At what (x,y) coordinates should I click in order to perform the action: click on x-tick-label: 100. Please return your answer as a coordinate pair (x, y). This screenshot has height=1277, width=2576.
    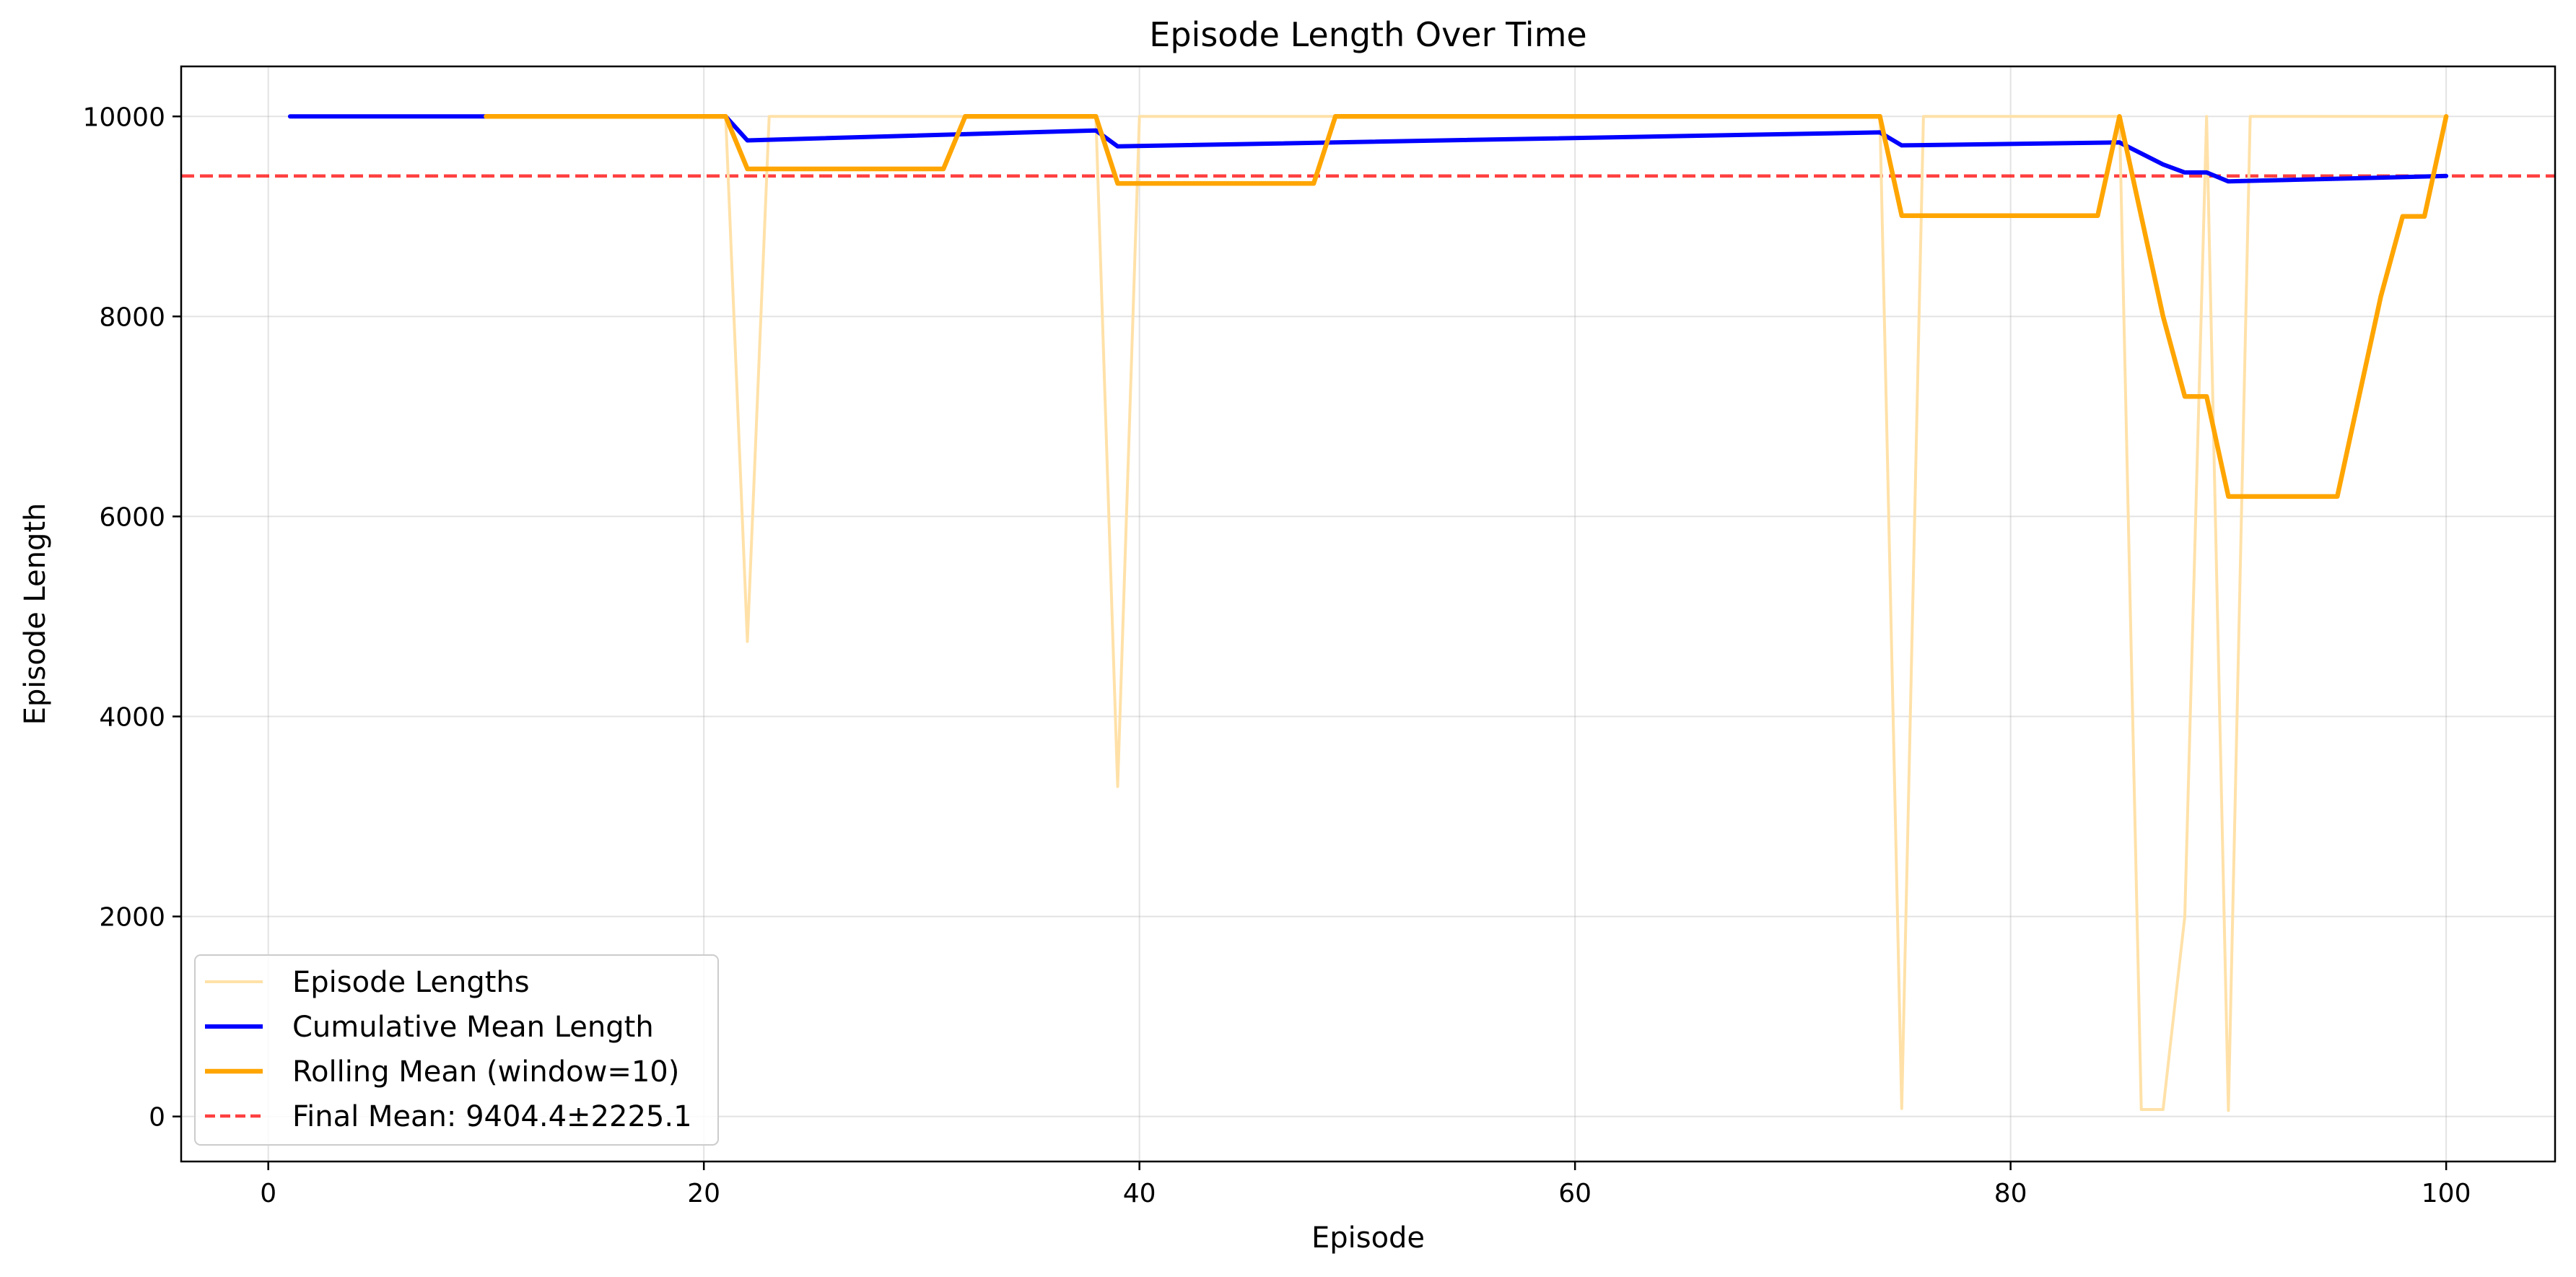
    Looking at the image, I should click on (2446, 1193).